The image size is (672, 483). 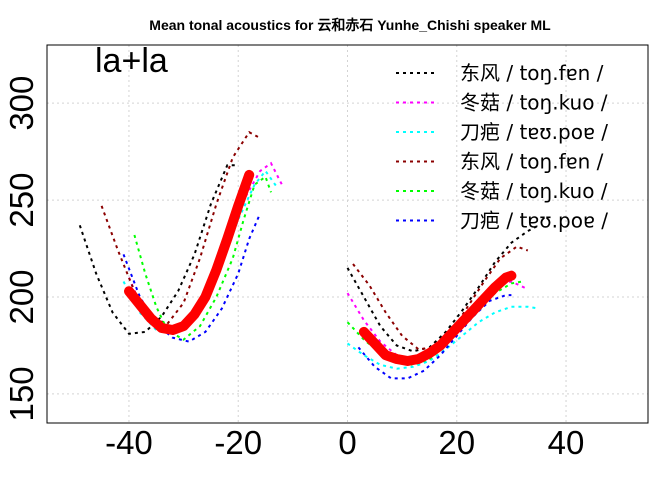 I want to click on y-tick-label: 150, so click(x=21, y=393).